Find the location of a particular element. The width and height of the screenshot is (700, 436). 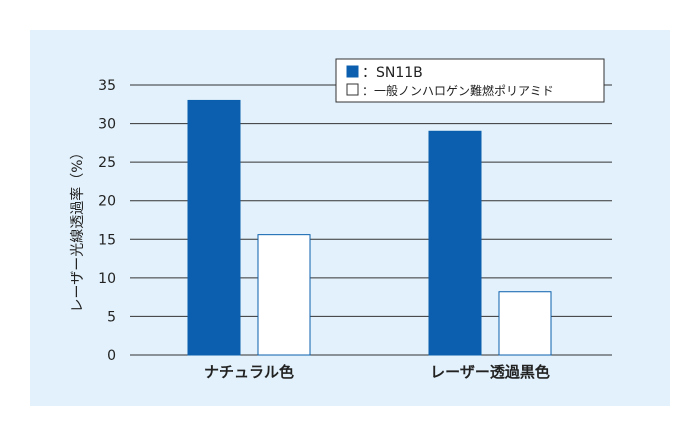

legend-swatch-sn11b is located at coordinates (352, 71).